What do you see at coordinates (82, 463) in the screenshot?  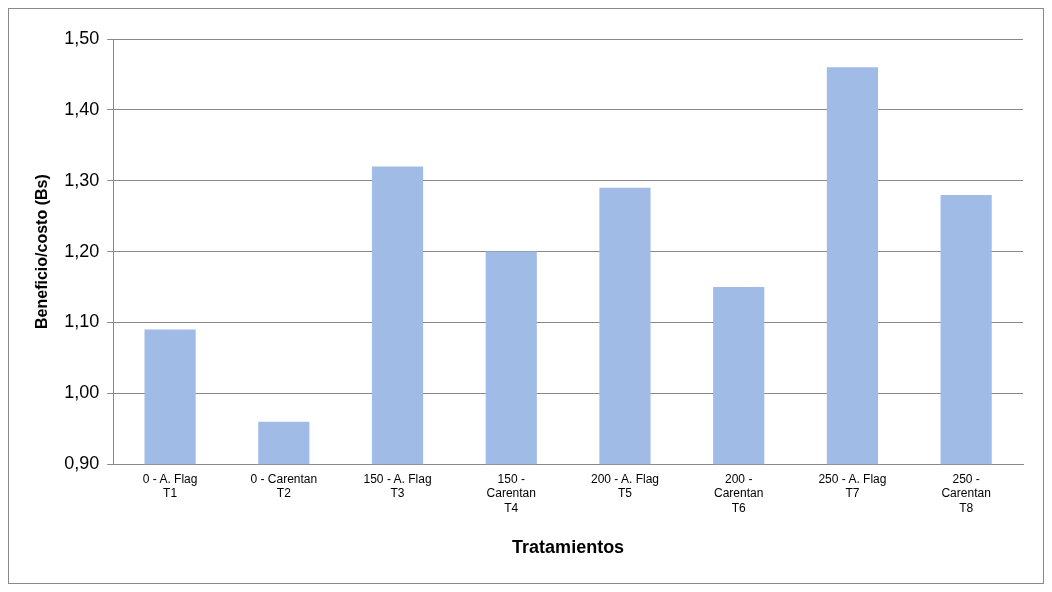 I see `y-tick-label: 0,90` at bounding box center [82, 463].